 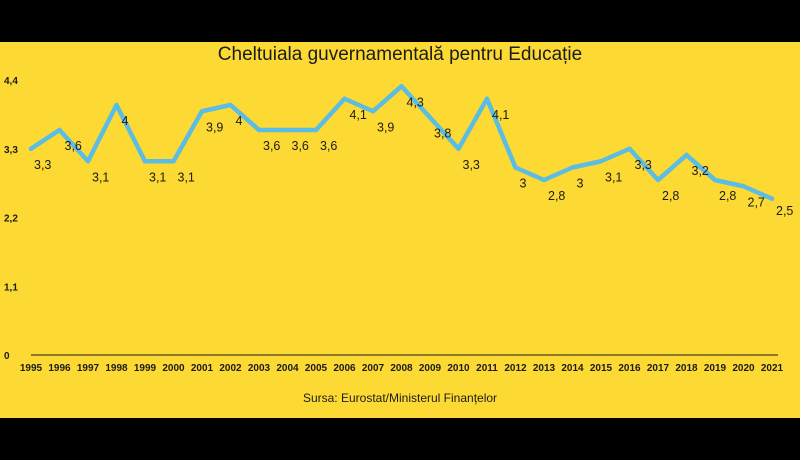 What do you see at coordinates (145, 368) in the screenshot?
I see `x-tick-label: 1999` at bounding box center [145, 368].